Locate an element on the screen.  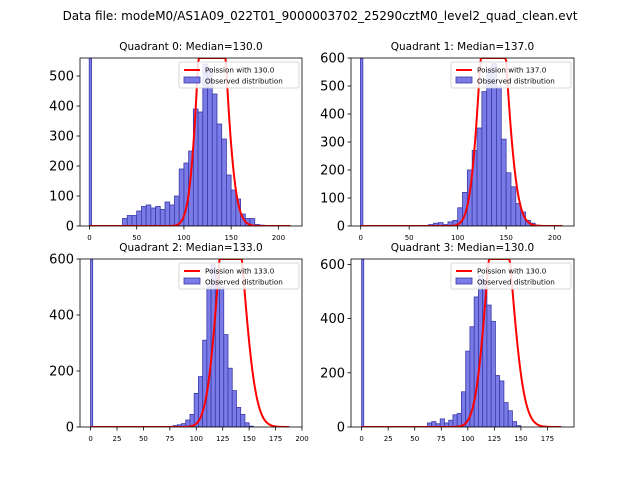
subplot-title: Quadrant 2: Median=133.0 is located at coordinates (190, 248).